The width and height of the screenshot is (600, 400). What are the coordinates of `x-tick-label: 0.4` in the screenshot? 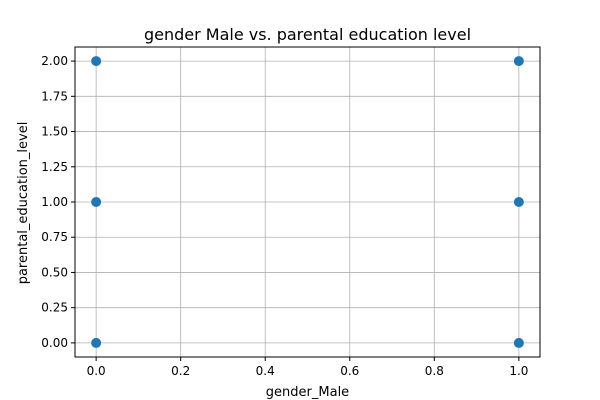 It's located at (265, 371).